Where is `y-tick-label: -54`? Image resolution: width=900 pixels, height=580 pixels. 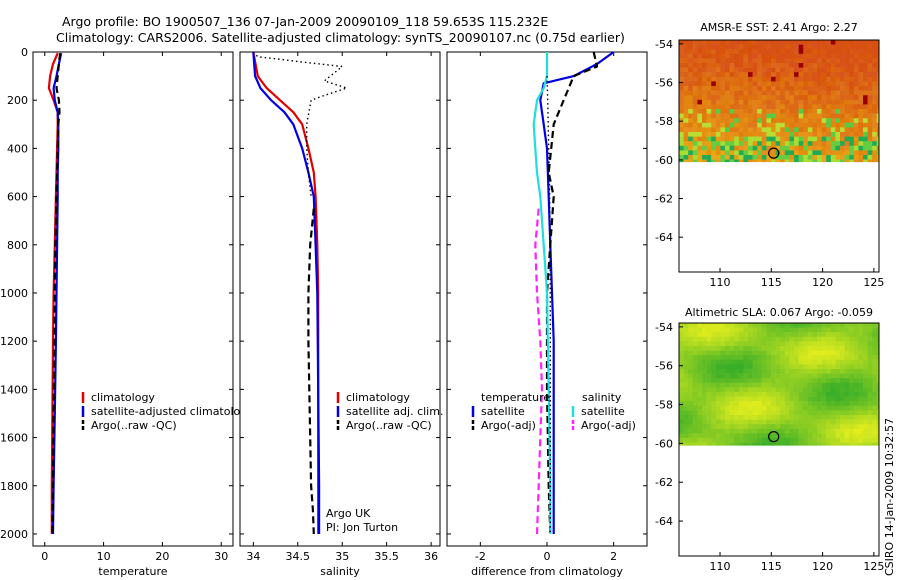 y-tick-label: -54 is located at coordinates (664, 327).